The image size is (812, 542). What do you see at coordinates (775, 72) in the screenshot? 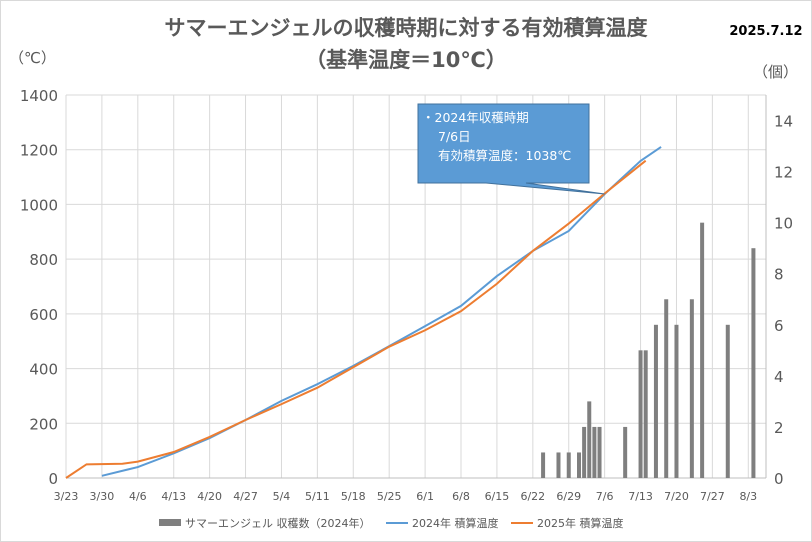
I see `y-right-label: （個）` at bounding box center [775, 72].